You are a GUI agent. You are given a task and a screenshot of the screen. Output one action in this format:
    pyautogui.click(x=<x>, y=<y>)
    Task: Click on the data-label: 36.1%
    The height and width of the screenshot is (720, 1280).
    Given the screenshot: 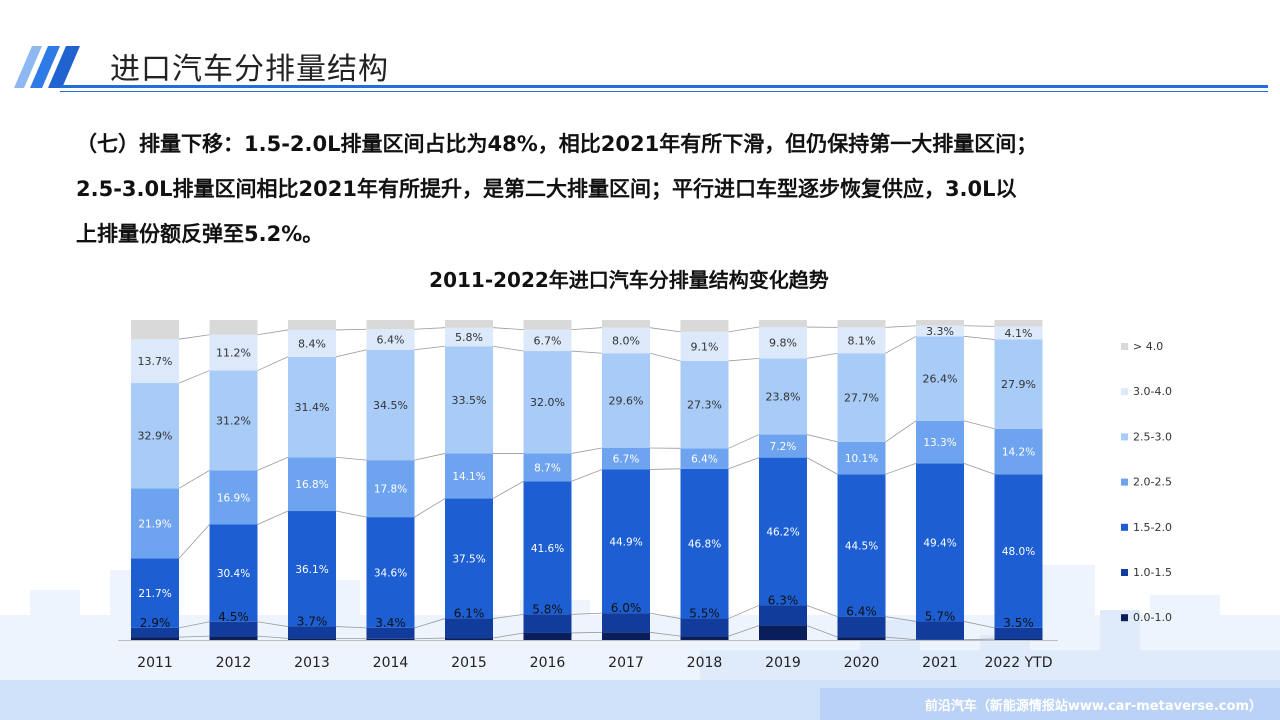 What is the action you would take?
    pyautogui.click(x=311, y=570)
    